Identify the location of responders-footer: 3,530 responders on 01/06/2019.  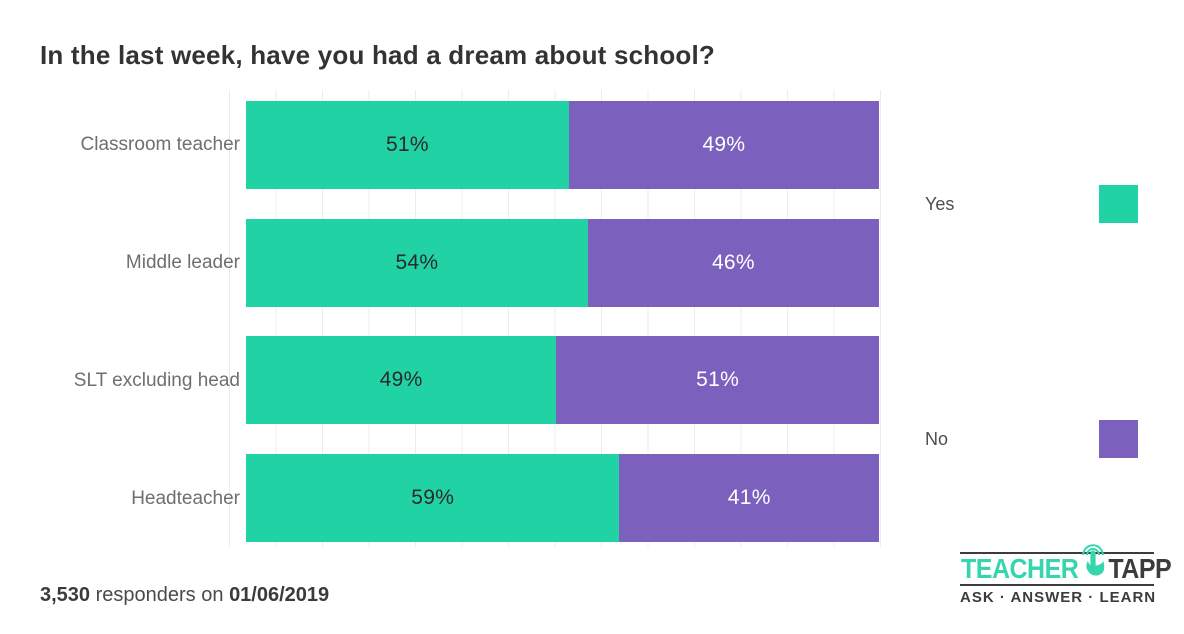
(184, 595).